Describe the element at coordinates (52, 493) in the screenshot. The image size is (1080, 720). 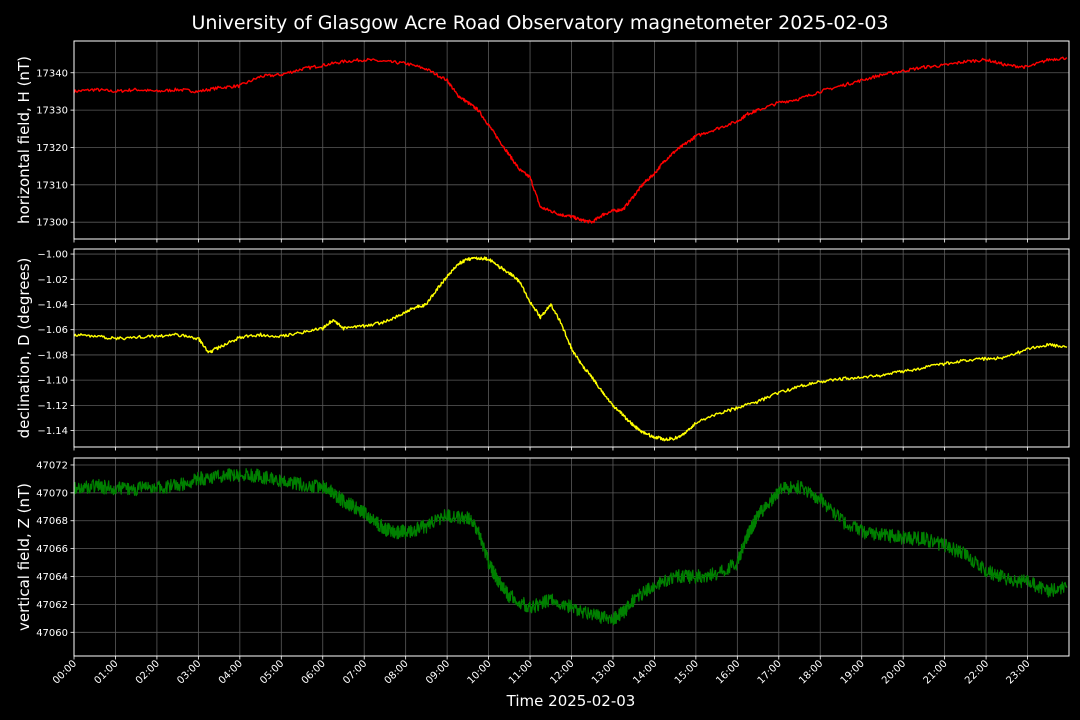
I see `y-tick-label: 47070` at that location.